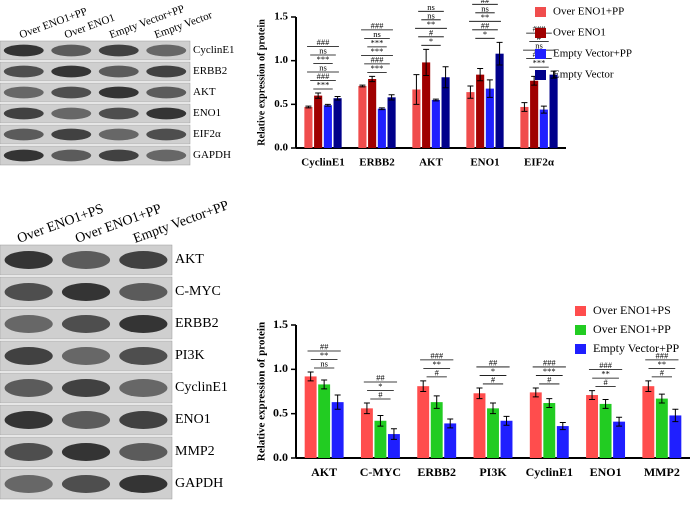 Image resolution: width=700 pixels, height=507 pixels. What do you see at coordinates (212, 155) in the screenshot?
I see `protein-label: GAPDH` at bounding box center [212, 155].